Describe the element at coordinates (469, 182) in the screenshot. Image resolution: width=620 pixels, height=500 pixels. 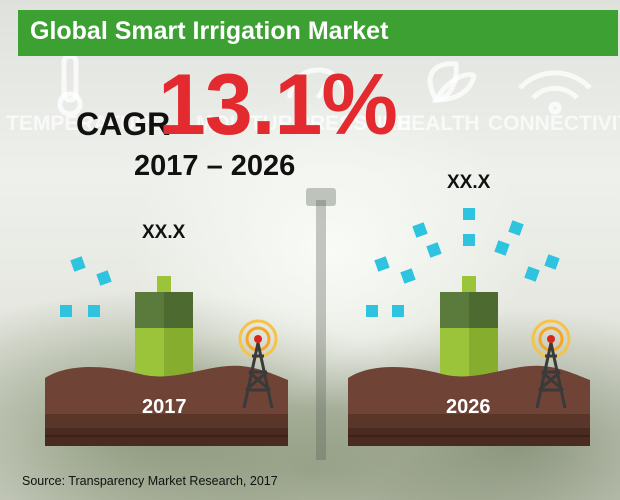
I see `value-label-2026: XX.X` at that location.